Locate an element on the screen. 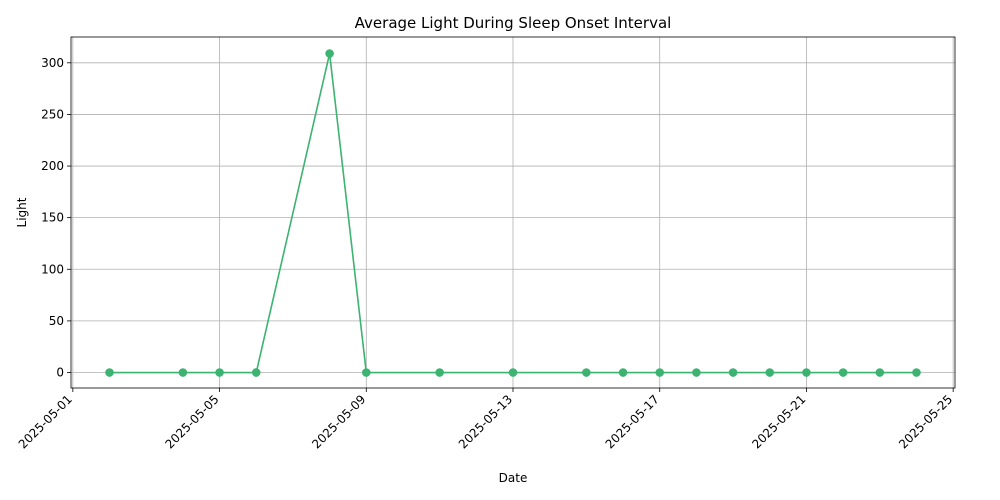  x-tick-label: 2025-05-25 is located at coordinates (925, 421).